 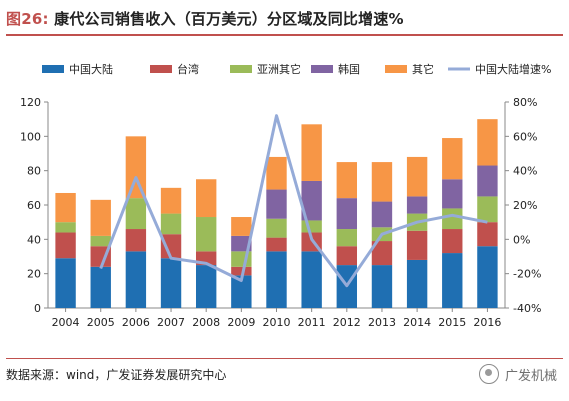 What do you see at coordinates (349, 69) in the screenshot?
I see `legend-label: 韩国` at bounding box center [349, 69].